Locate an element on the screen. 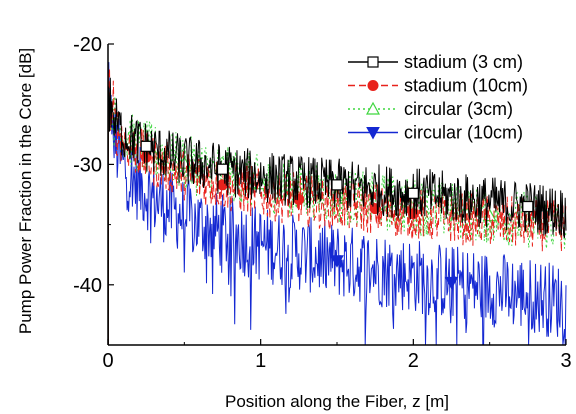 The height and width of the screenshot is (414, 576). legend-label-2: circular (3cm) is located at coordinates (458, 109).